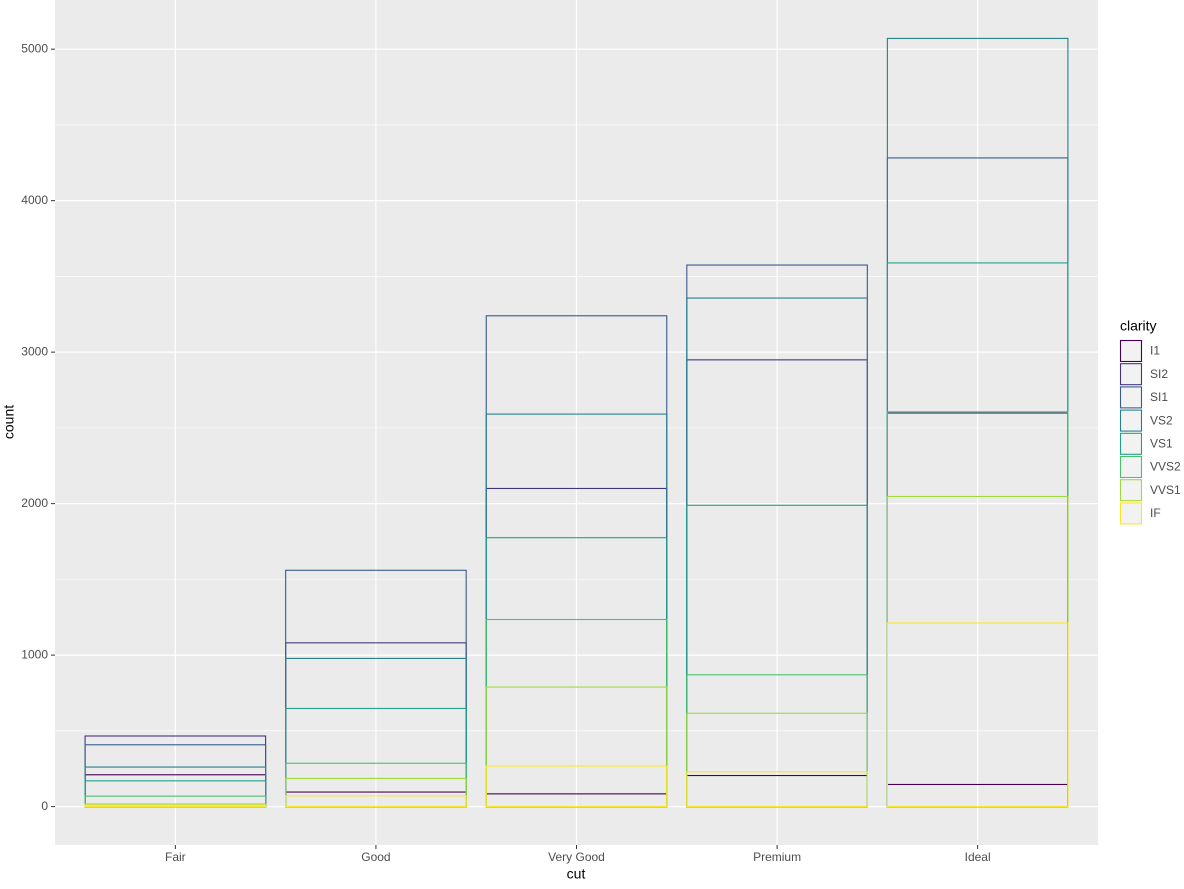 This screenshot has height=889, width=1184. What do you see at coordinates (1165, 490) in the screenshot?
I see `legend-label: VVS1` at bounding box center [1165, 490].